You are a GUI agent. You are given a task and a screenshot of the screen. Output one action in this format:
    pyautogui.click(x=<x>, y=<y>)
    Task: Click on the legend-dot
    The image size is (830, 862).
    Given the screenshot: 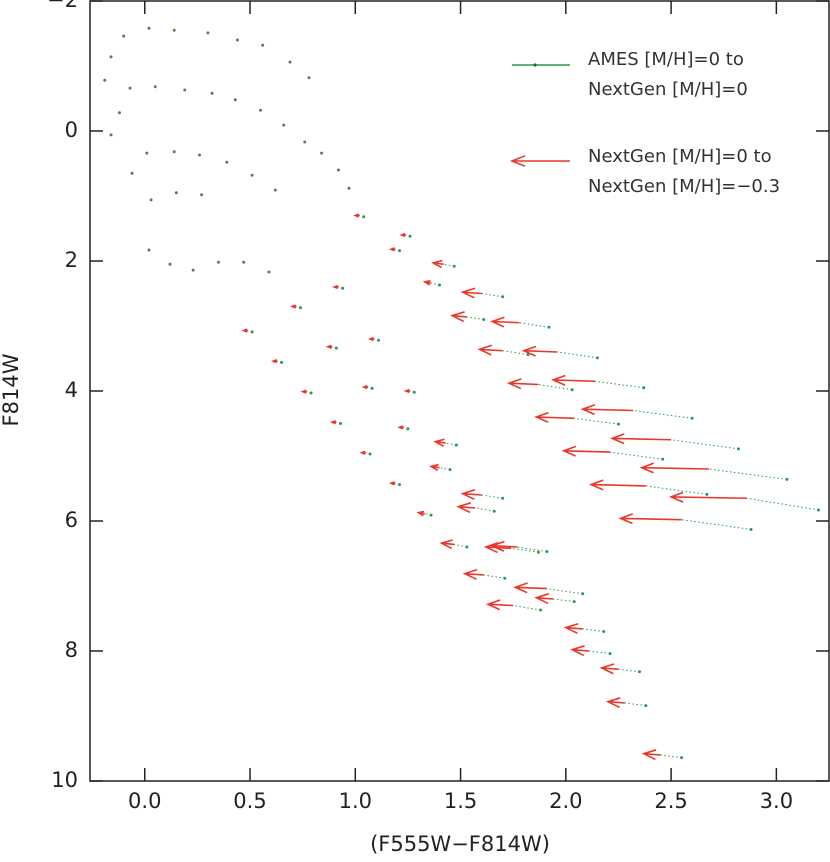 What is the action you would take?
    pyautogui.click(x=535, y=65)
    